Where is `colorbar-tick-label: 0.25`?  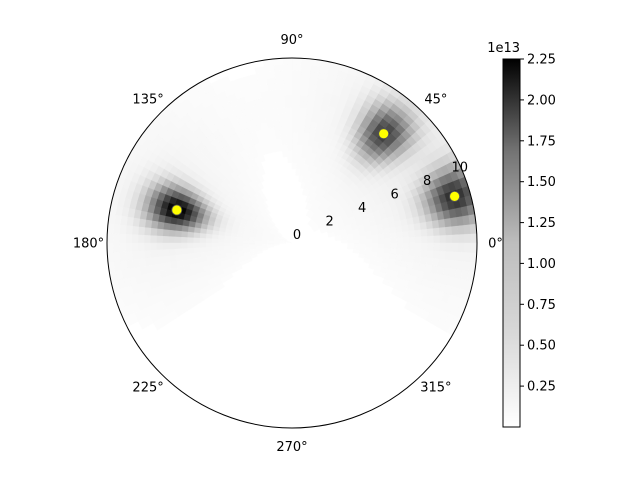 colorbar-tick-label: 0.25 is located at coordinates (541, 387).